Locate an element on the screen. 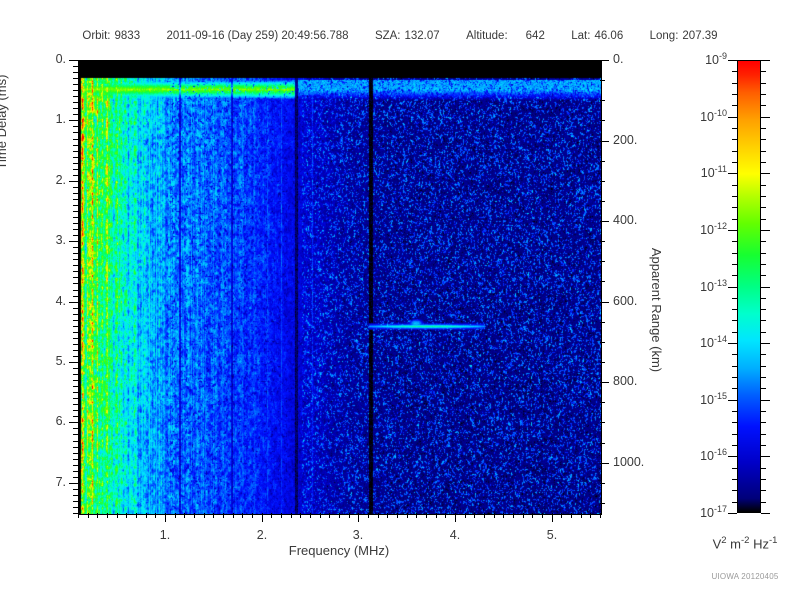 The width and height of the screenshot is (800, 600). lat-field: Lat: 46.06 is located at coordinates (597, 36).